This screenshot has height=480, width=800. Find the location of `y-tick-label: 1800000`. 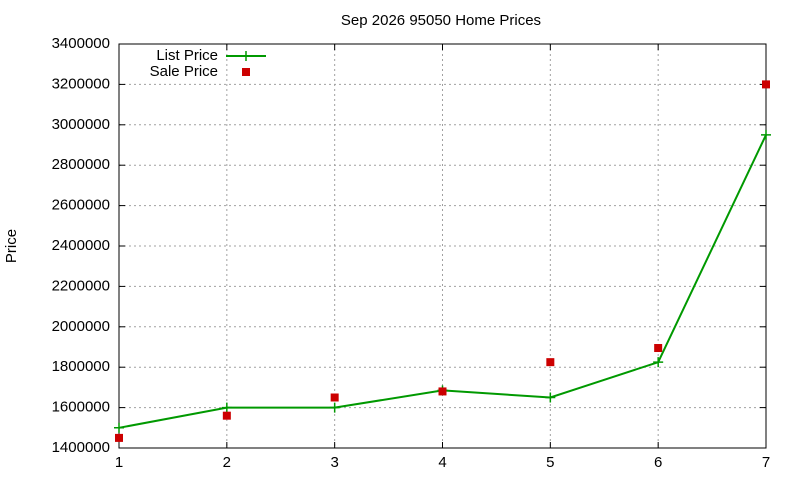

y-tick-label: 1800000 is located at coordinates (81, 366).